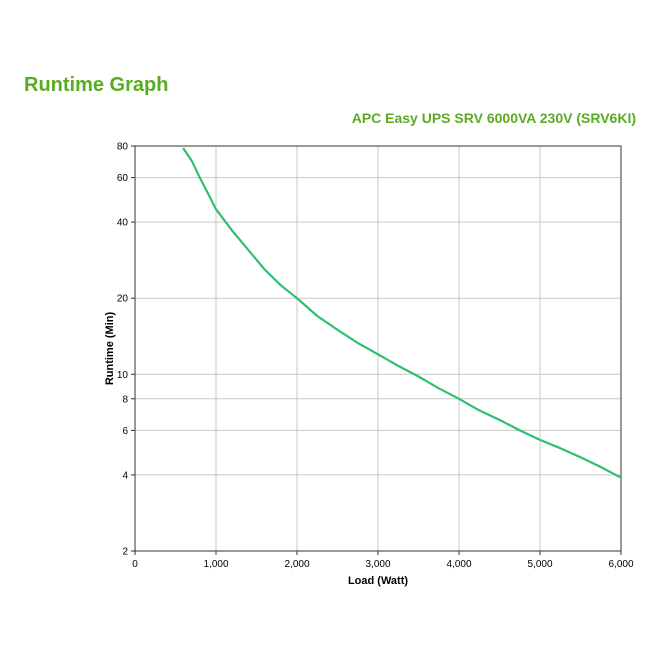 This screenshot has height=662, width=662. Describe the element at coordinates (493, 118) in the screenshot. I see `product-subtitle: APC Easy UPS SRV 6000VA 230V (SRV6KI)` at that location.